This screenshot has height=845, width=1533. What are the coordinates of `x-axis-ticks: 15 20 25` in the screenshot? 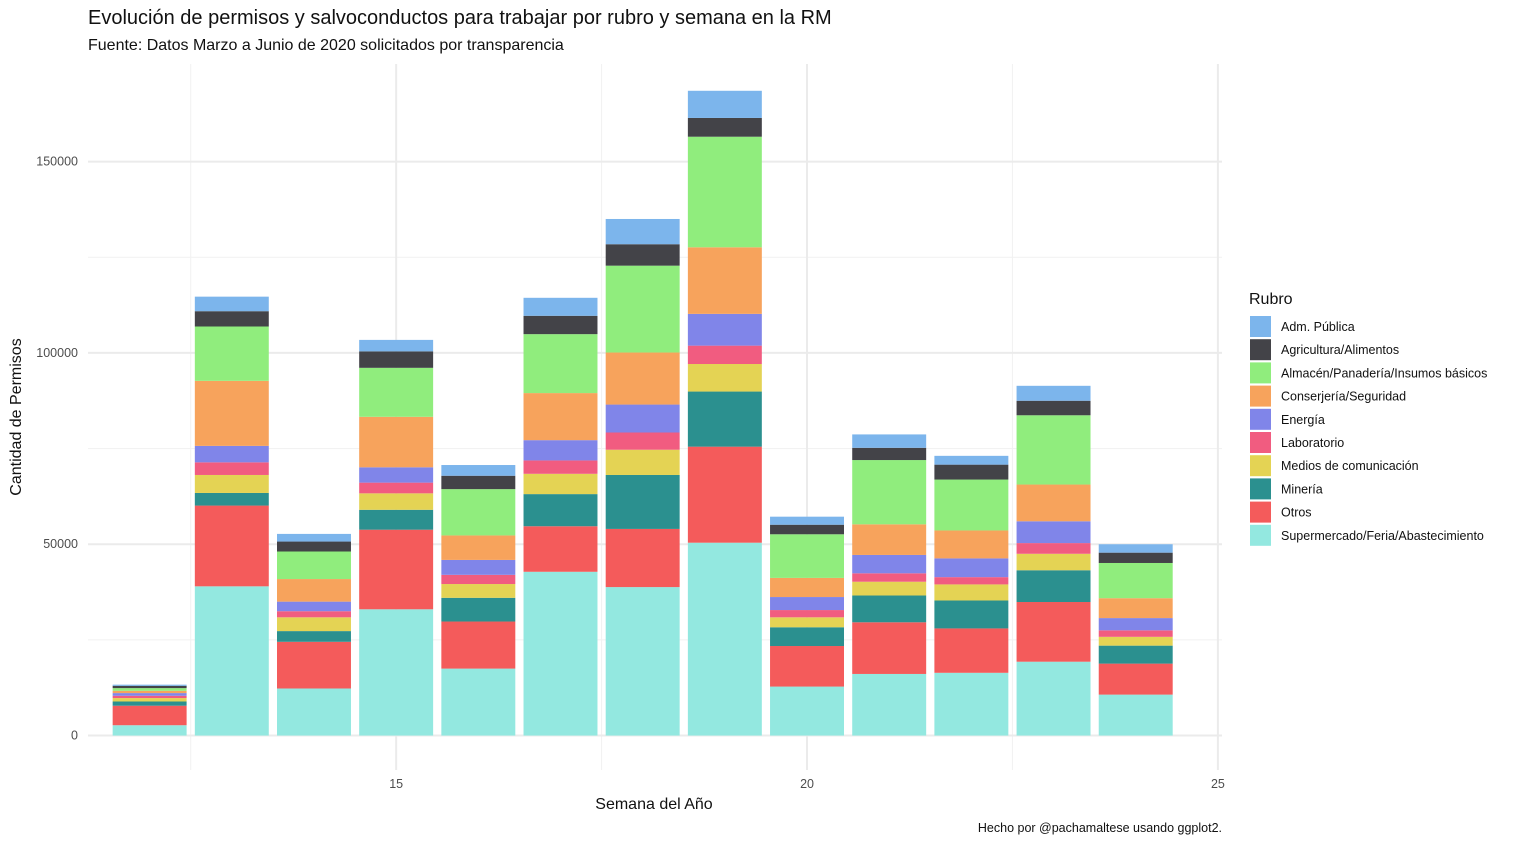 It's located at (807, 784).